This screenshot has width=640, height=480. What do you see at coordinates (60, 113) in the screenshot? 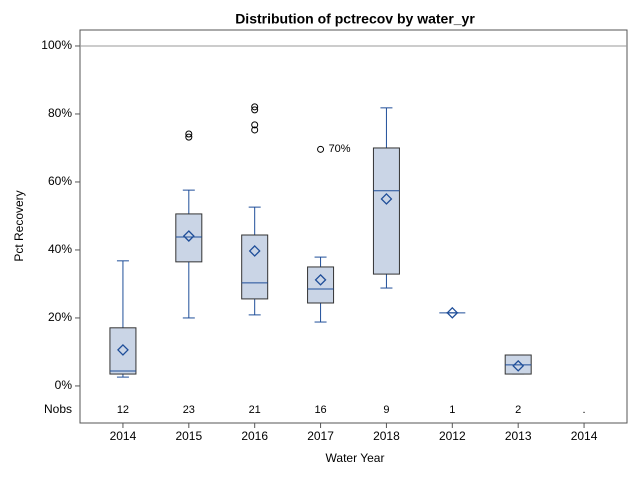
I see `y-tick-label: 80%` at bounding box center [60, 113].